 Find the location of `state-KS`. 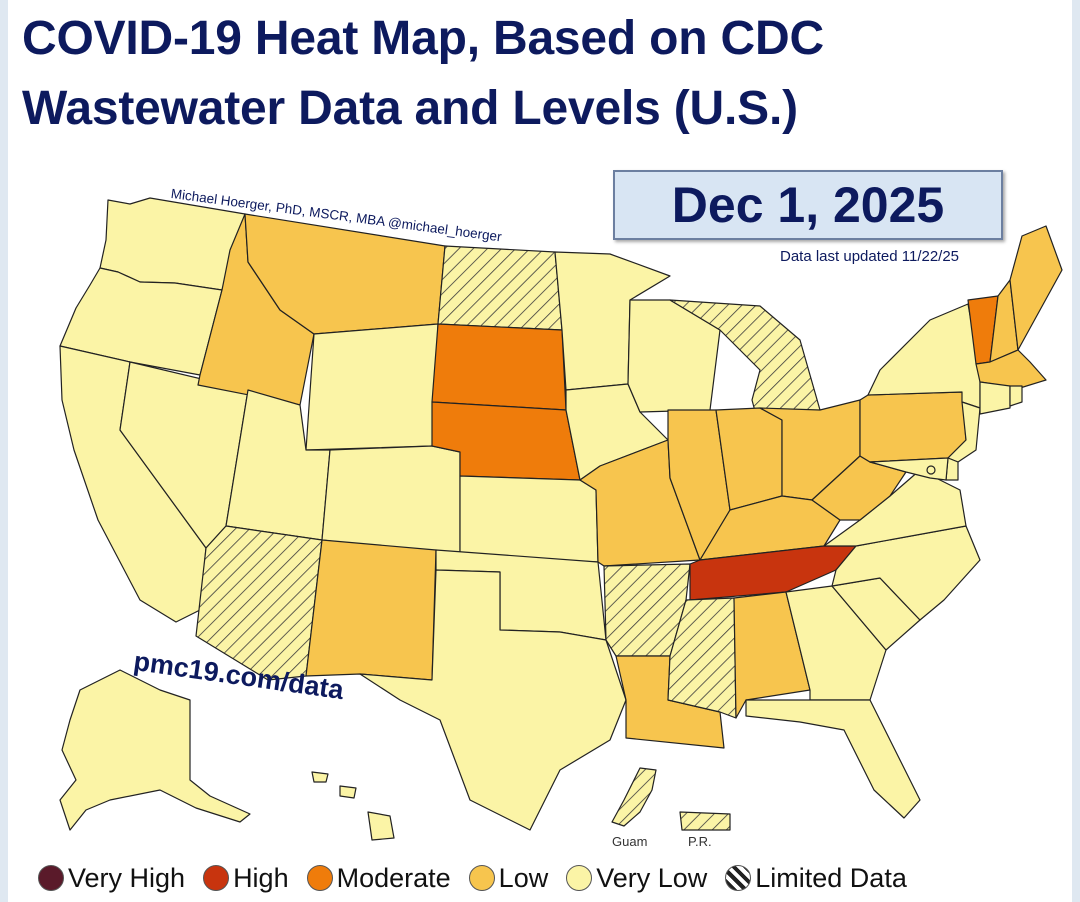

state-KS is located at coordinates (529, 519).